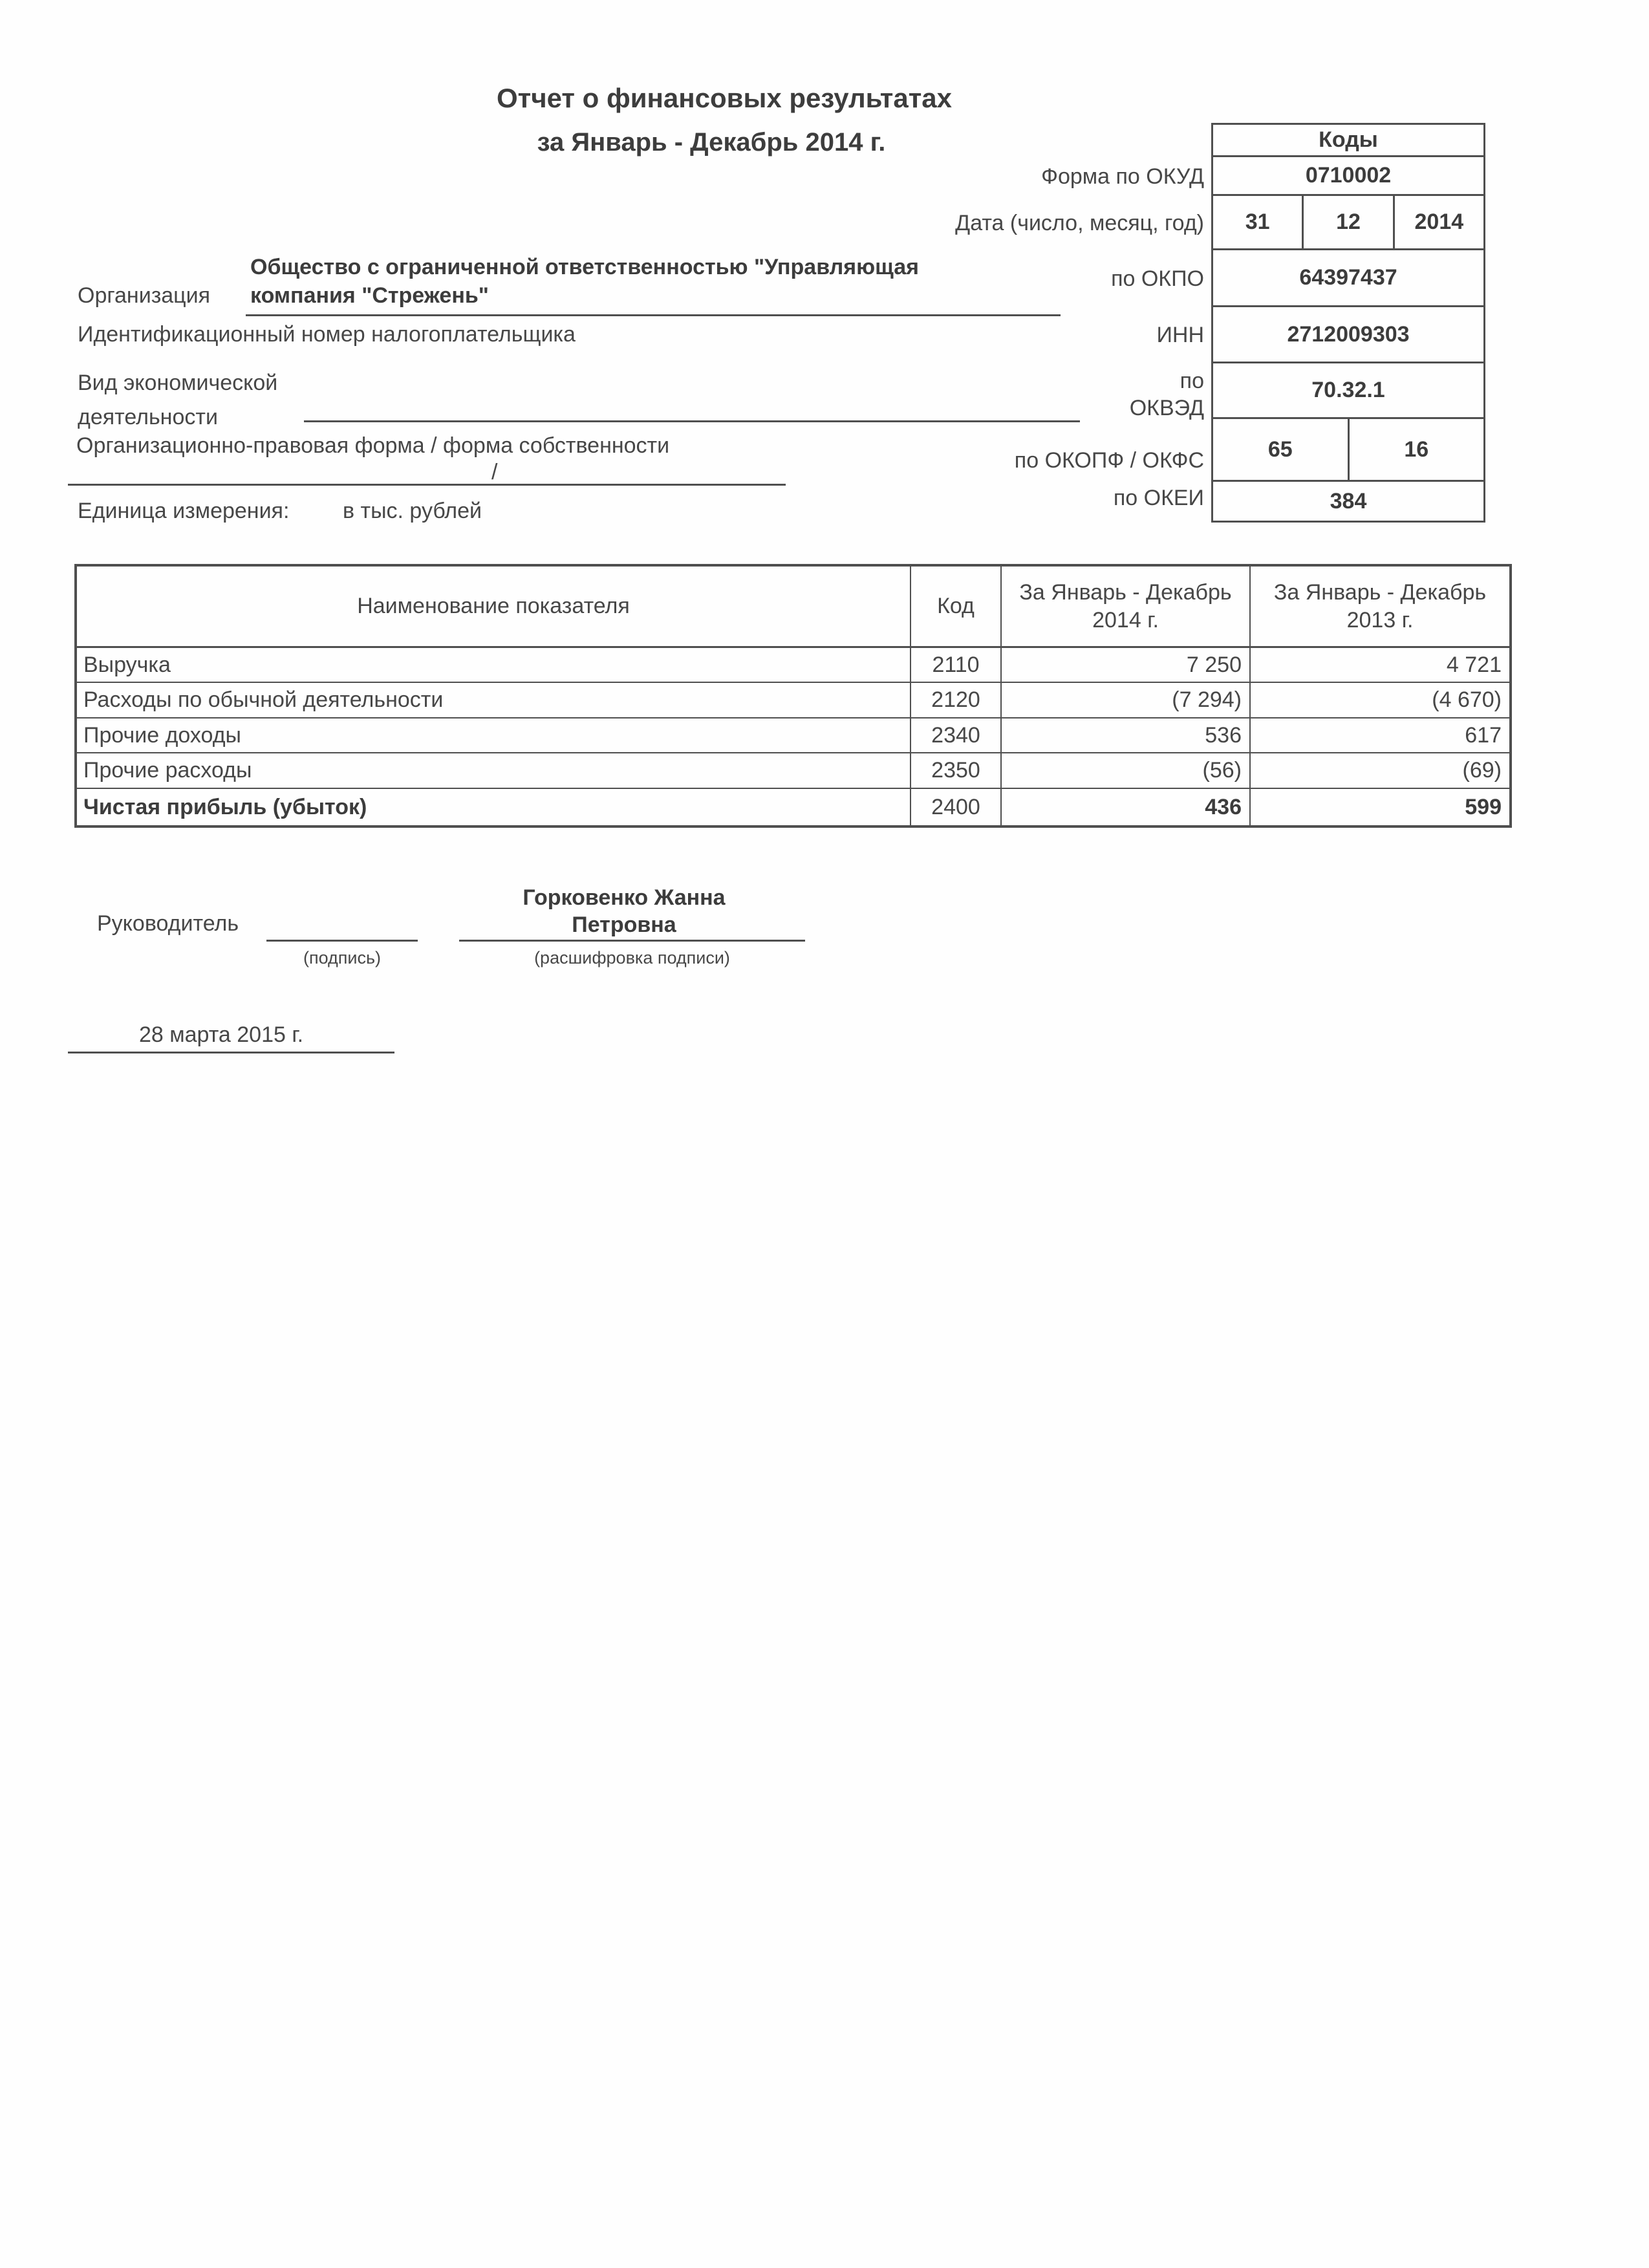  Describe the element at coordinates (956, 771) in the screenshot. I see `row-code: 2350` at that location.